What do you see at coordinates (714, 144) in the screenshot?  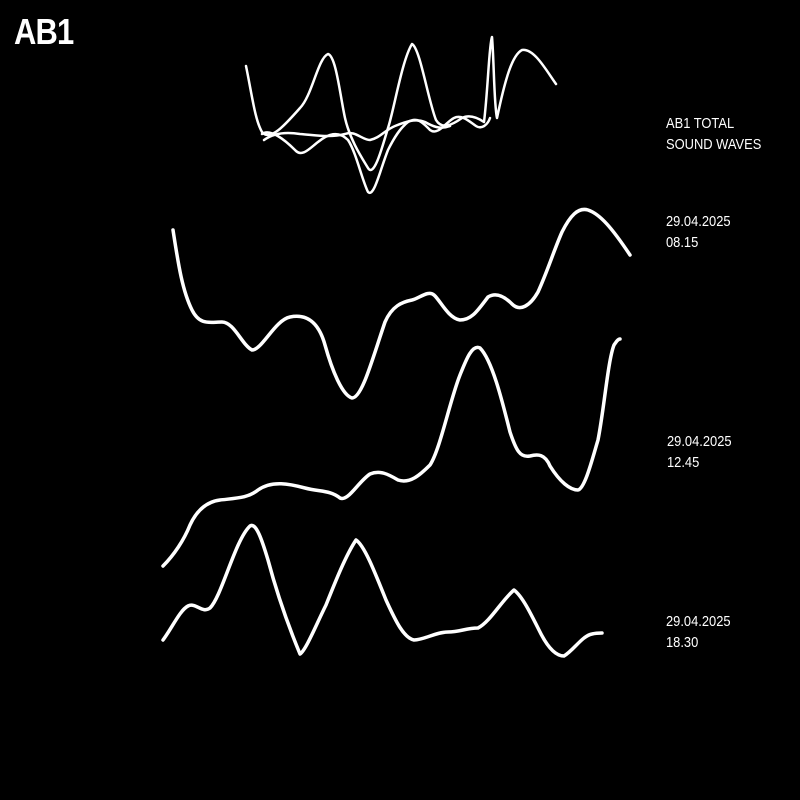 I see `caption-line-2: SOUND WAVES` at bounding box center [714, 144].